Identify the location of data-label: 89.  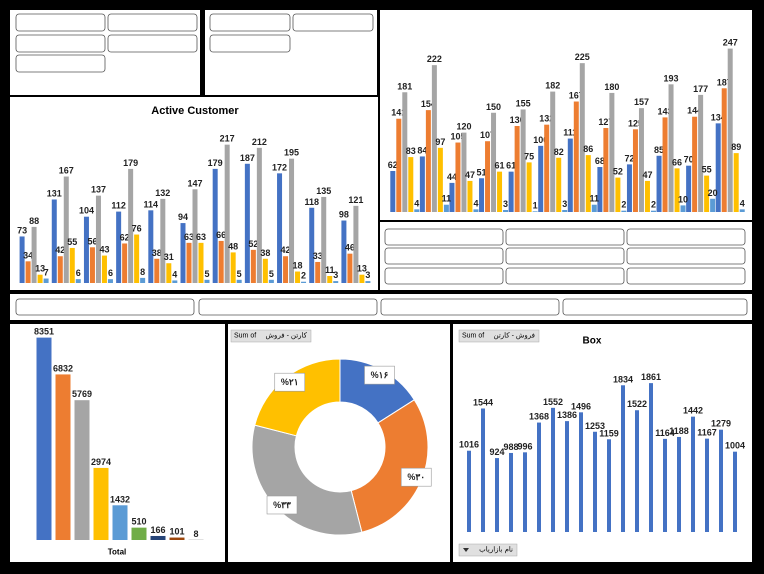
(736, 147).